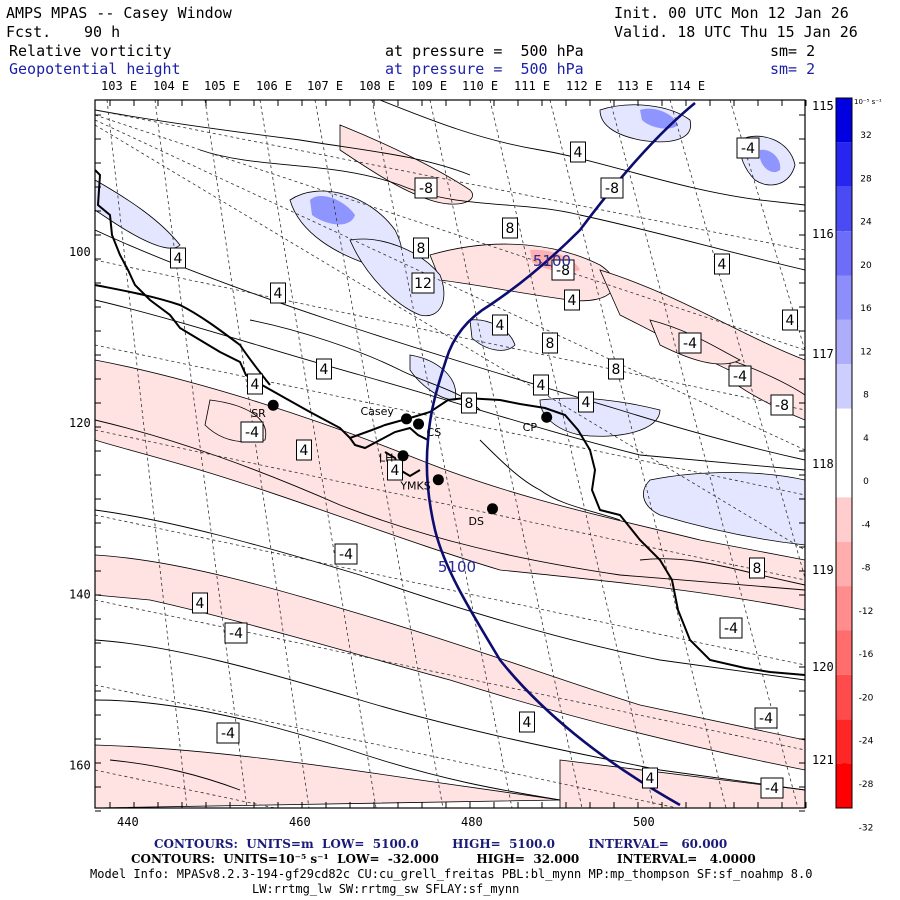  I want to click on colorbar-tick-label: -8, so click(866, 569).